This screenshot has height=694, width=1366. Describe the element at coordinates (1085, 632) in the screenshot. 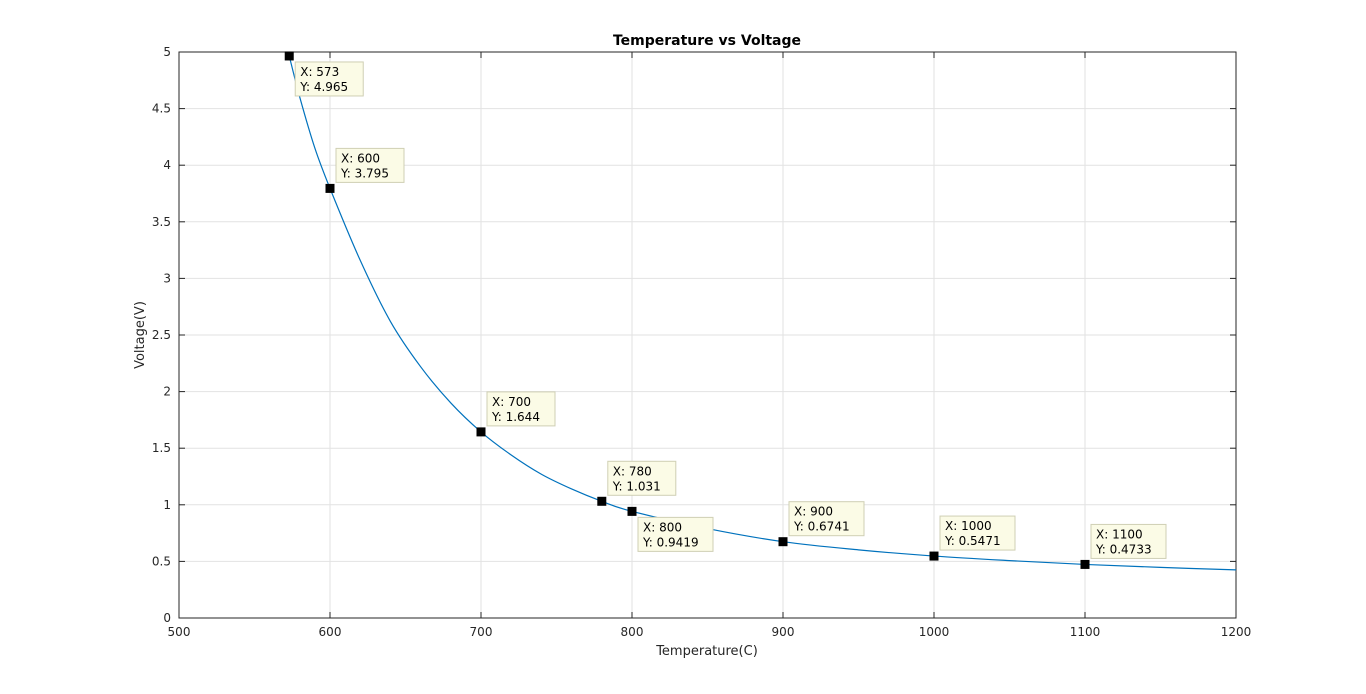

I see `x-tick-label: 1100` at that location.